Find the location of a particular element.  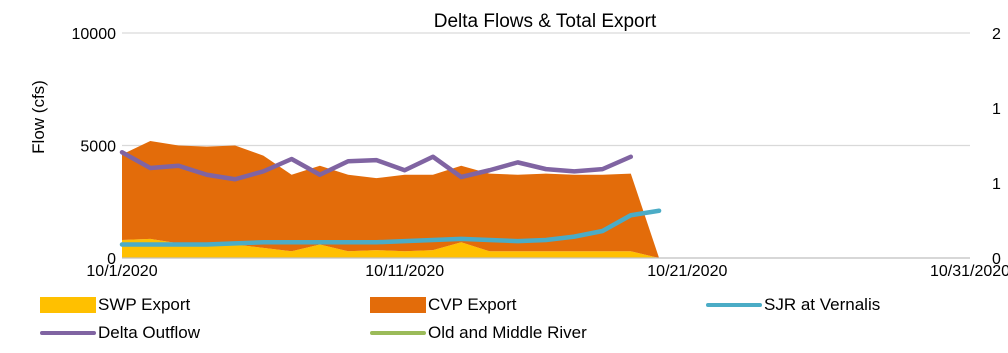

legend-item: Delta Outflow is located at coordinates (120, 333).